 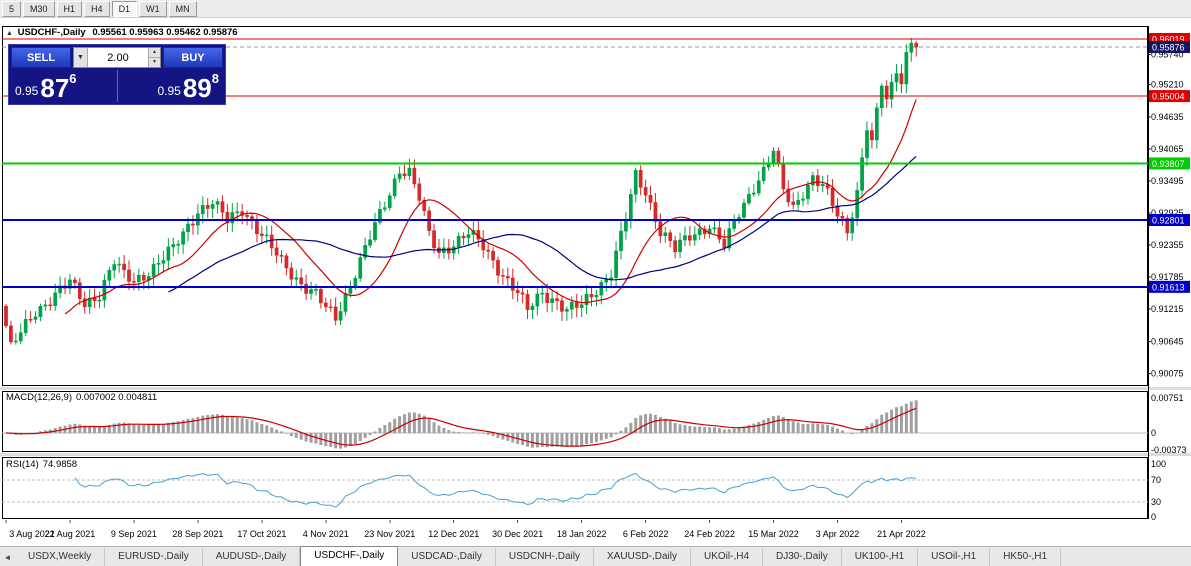 I want to click on tab-xauusd-daily: XAUUSD-,Daily, so click(x=642, y=557).